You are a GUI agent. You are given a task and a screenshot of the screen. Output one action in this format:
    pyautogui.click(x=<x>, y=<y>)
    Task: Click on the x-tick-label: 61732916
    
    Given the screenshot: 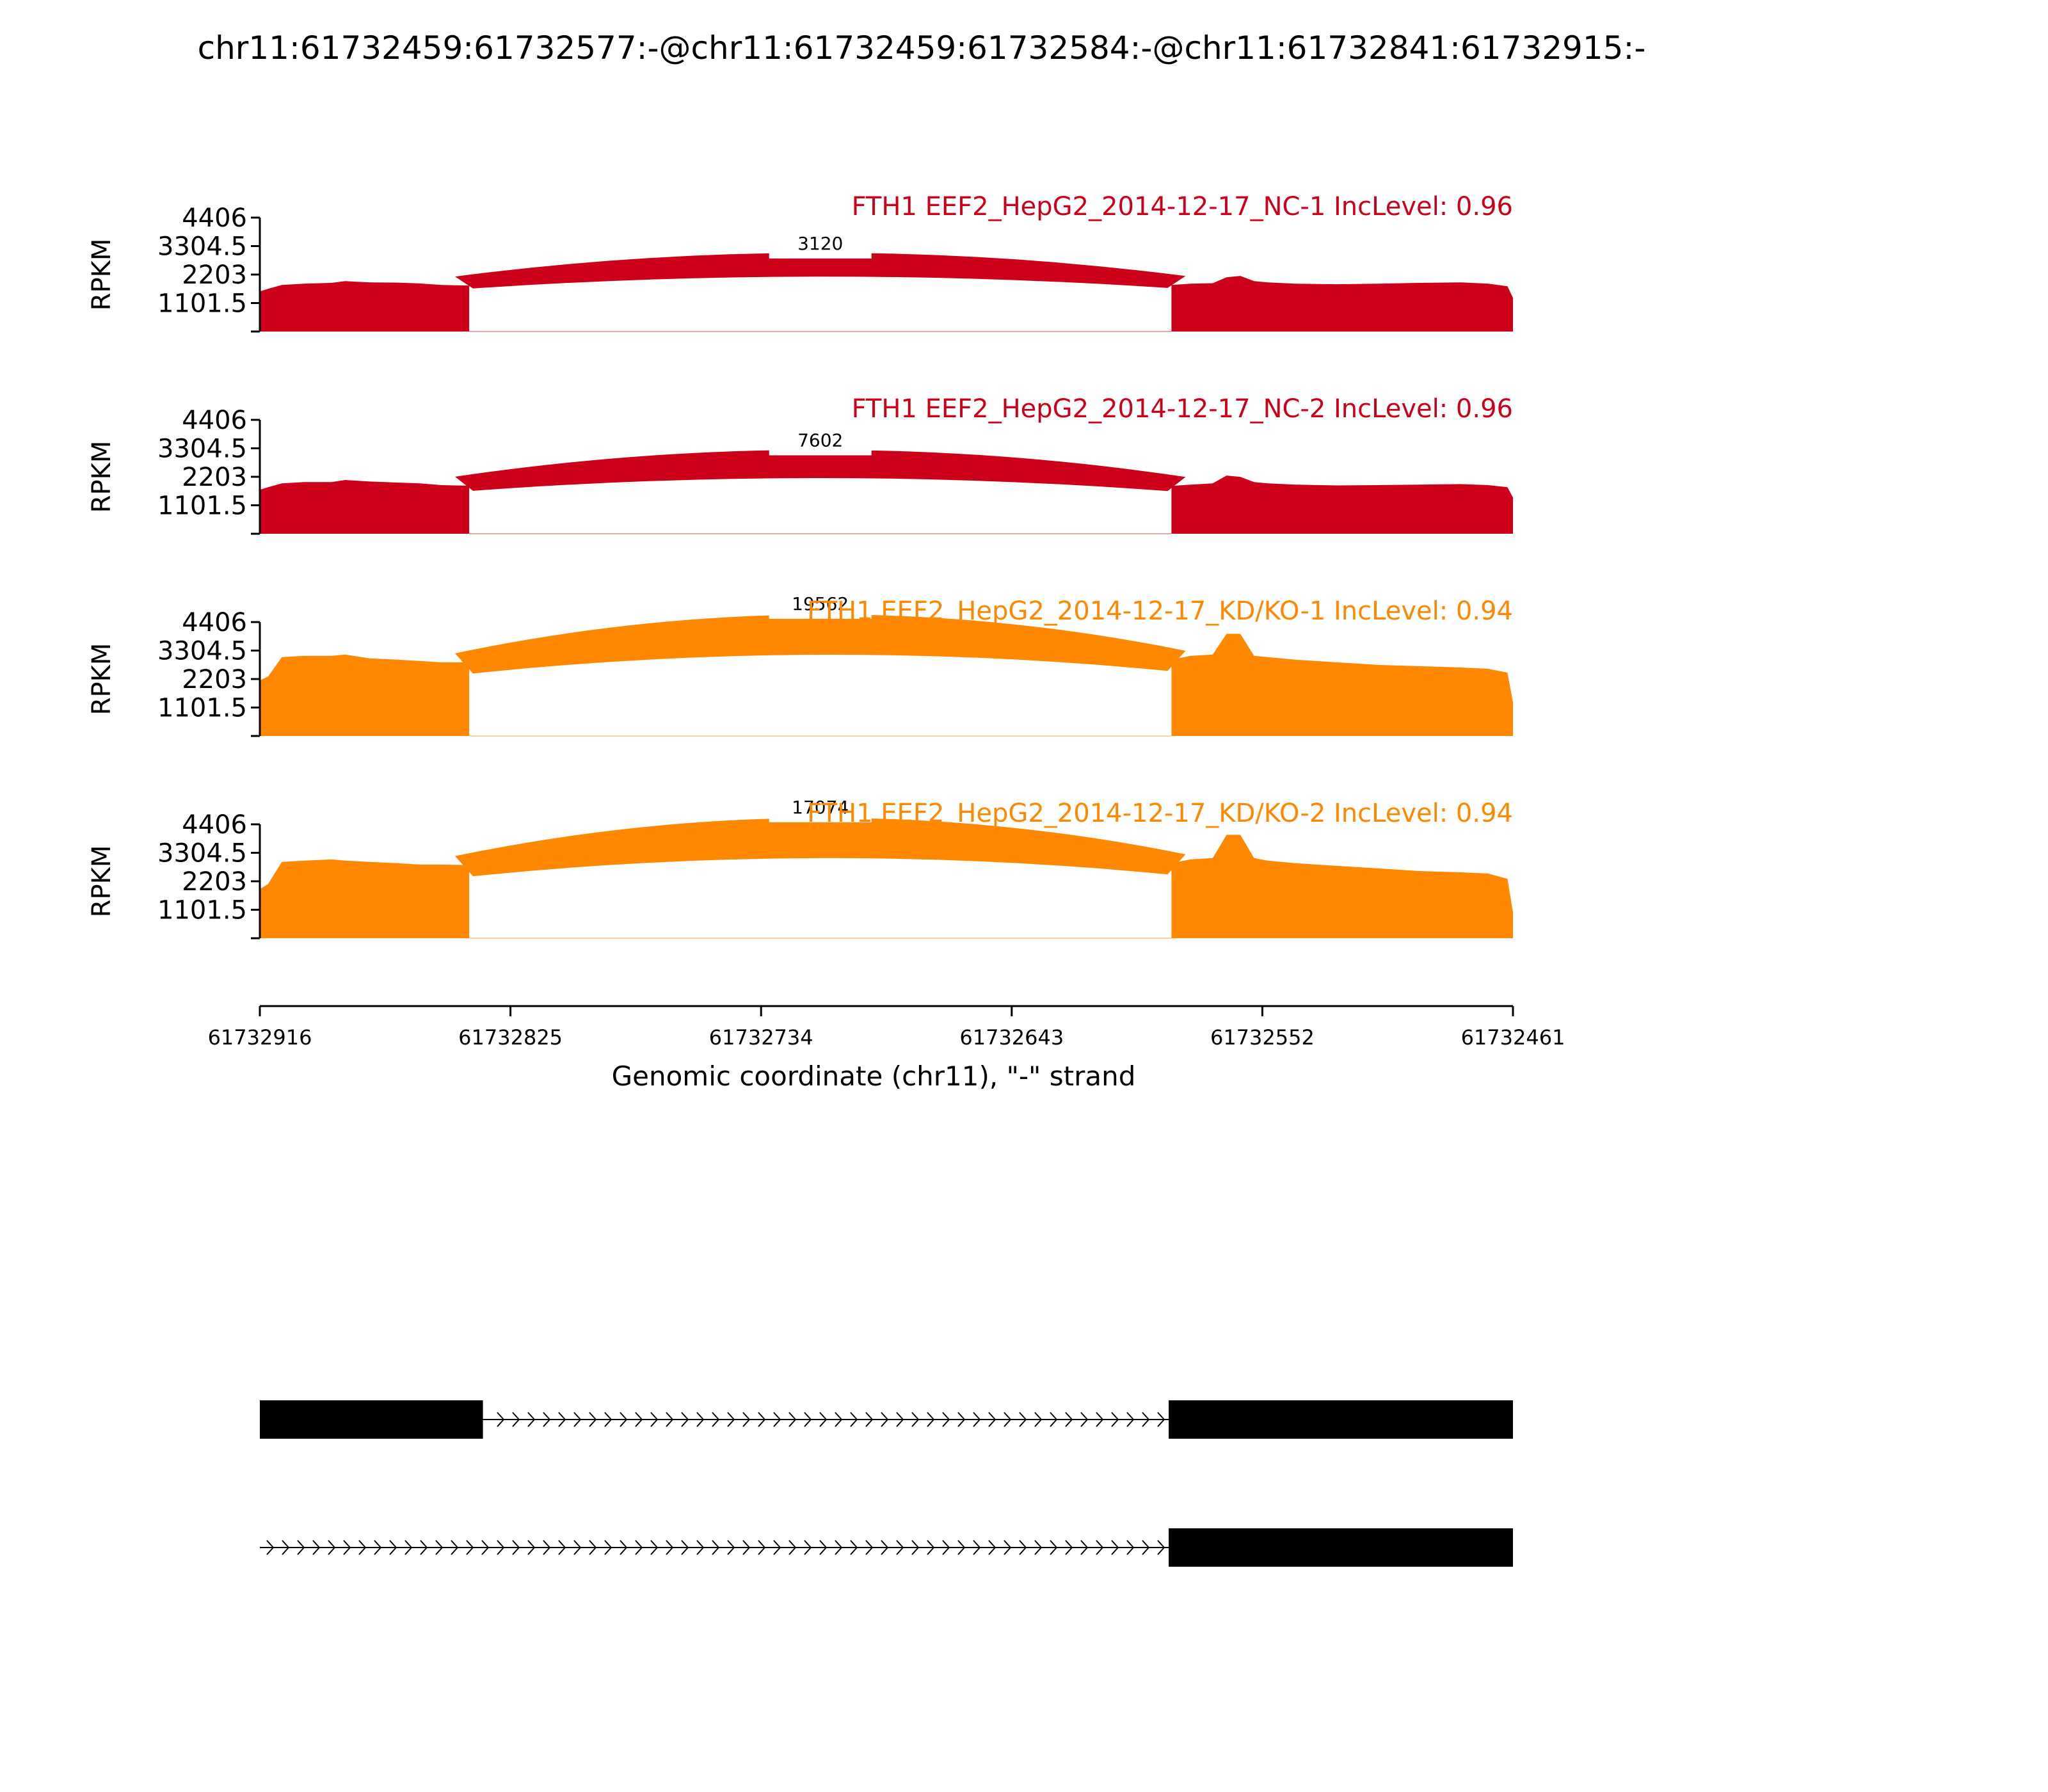 What is the action you would take?
    pyautogui.click(x=260, y=1037)
    